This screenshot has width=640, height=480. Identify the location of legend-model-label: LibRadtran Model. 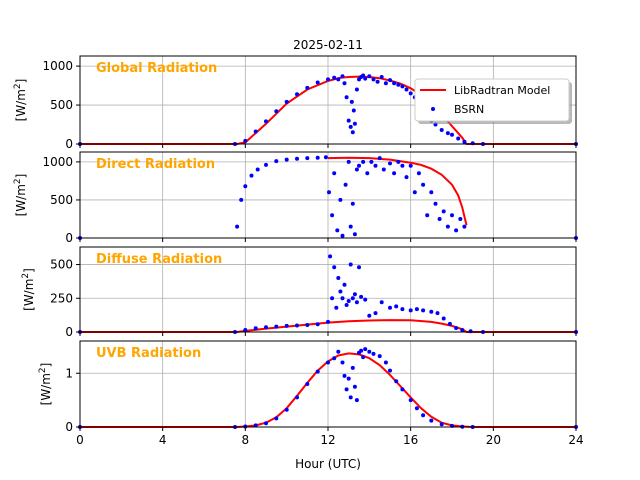
(502, 90).